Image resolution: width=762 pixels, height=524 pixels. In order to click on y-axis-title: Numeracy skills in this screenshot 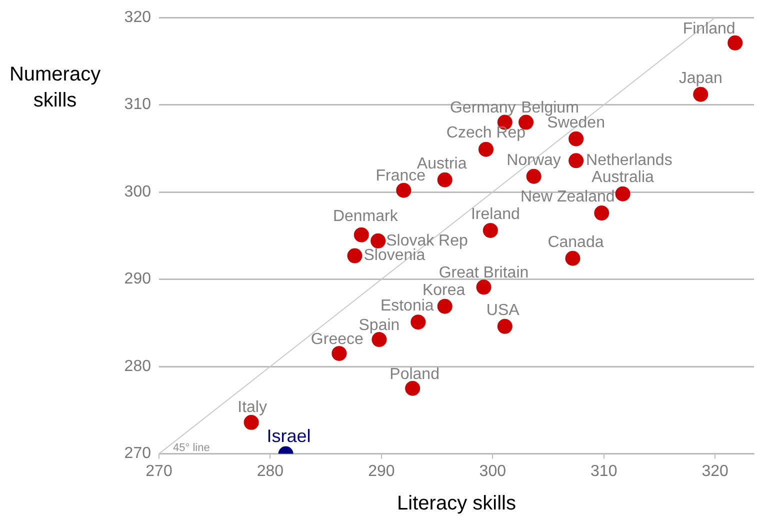, I will do `click(55, 88)`.